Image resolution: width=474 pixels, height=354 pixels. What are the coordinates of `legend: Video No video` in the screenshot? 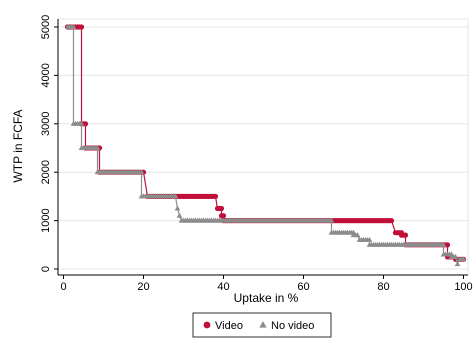 It's located at (262, 325).